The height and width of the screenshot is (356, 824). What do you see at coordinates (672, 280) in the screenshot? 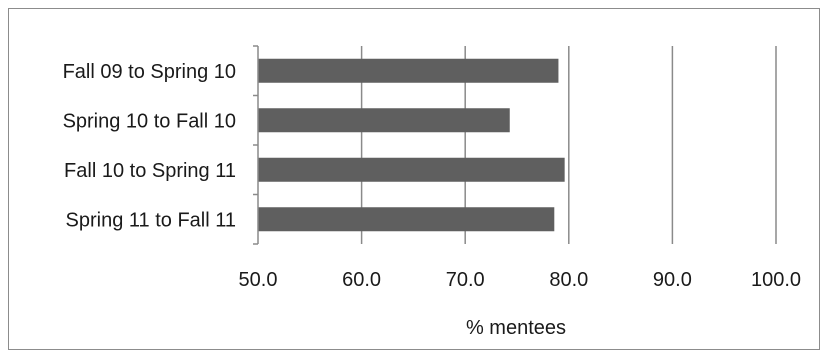
I see `x-tick-label-90.0: 90.0` at bounding box center [672, 280].